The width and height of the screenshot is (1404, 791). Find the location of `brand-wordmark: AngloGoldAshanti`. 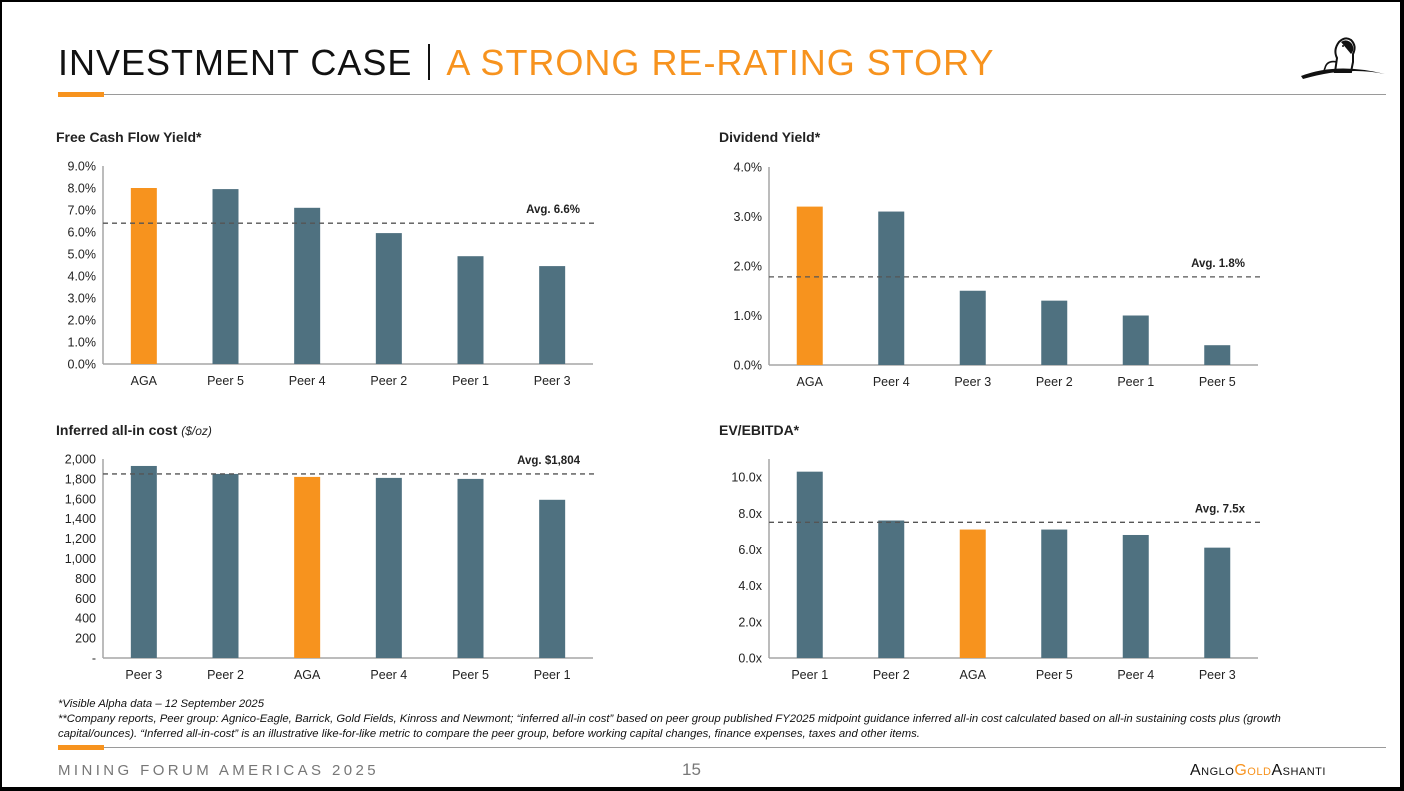

brand-wordmark: AngloGoldAshanti is located at coordinates (1258, 771).